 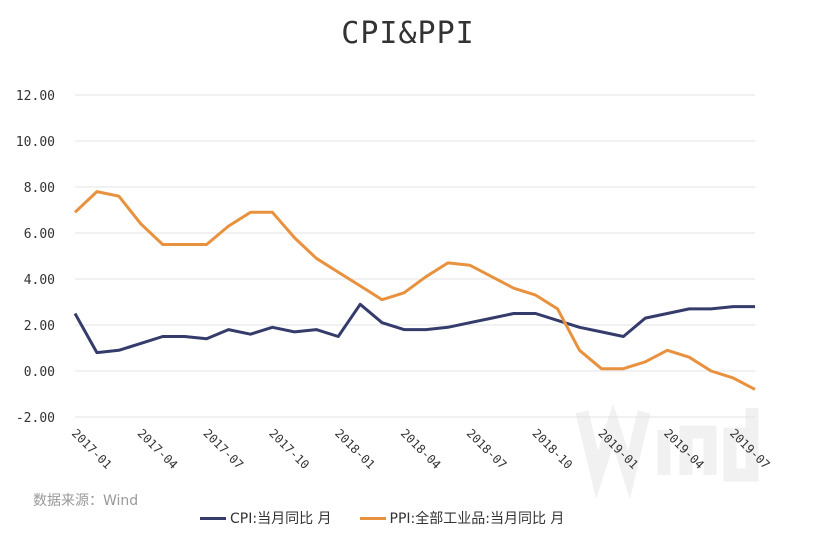 What do you see at coordinates (414, 328) in the screenshot?
I see `series-line-cpi` at bounding box center [414, 328].